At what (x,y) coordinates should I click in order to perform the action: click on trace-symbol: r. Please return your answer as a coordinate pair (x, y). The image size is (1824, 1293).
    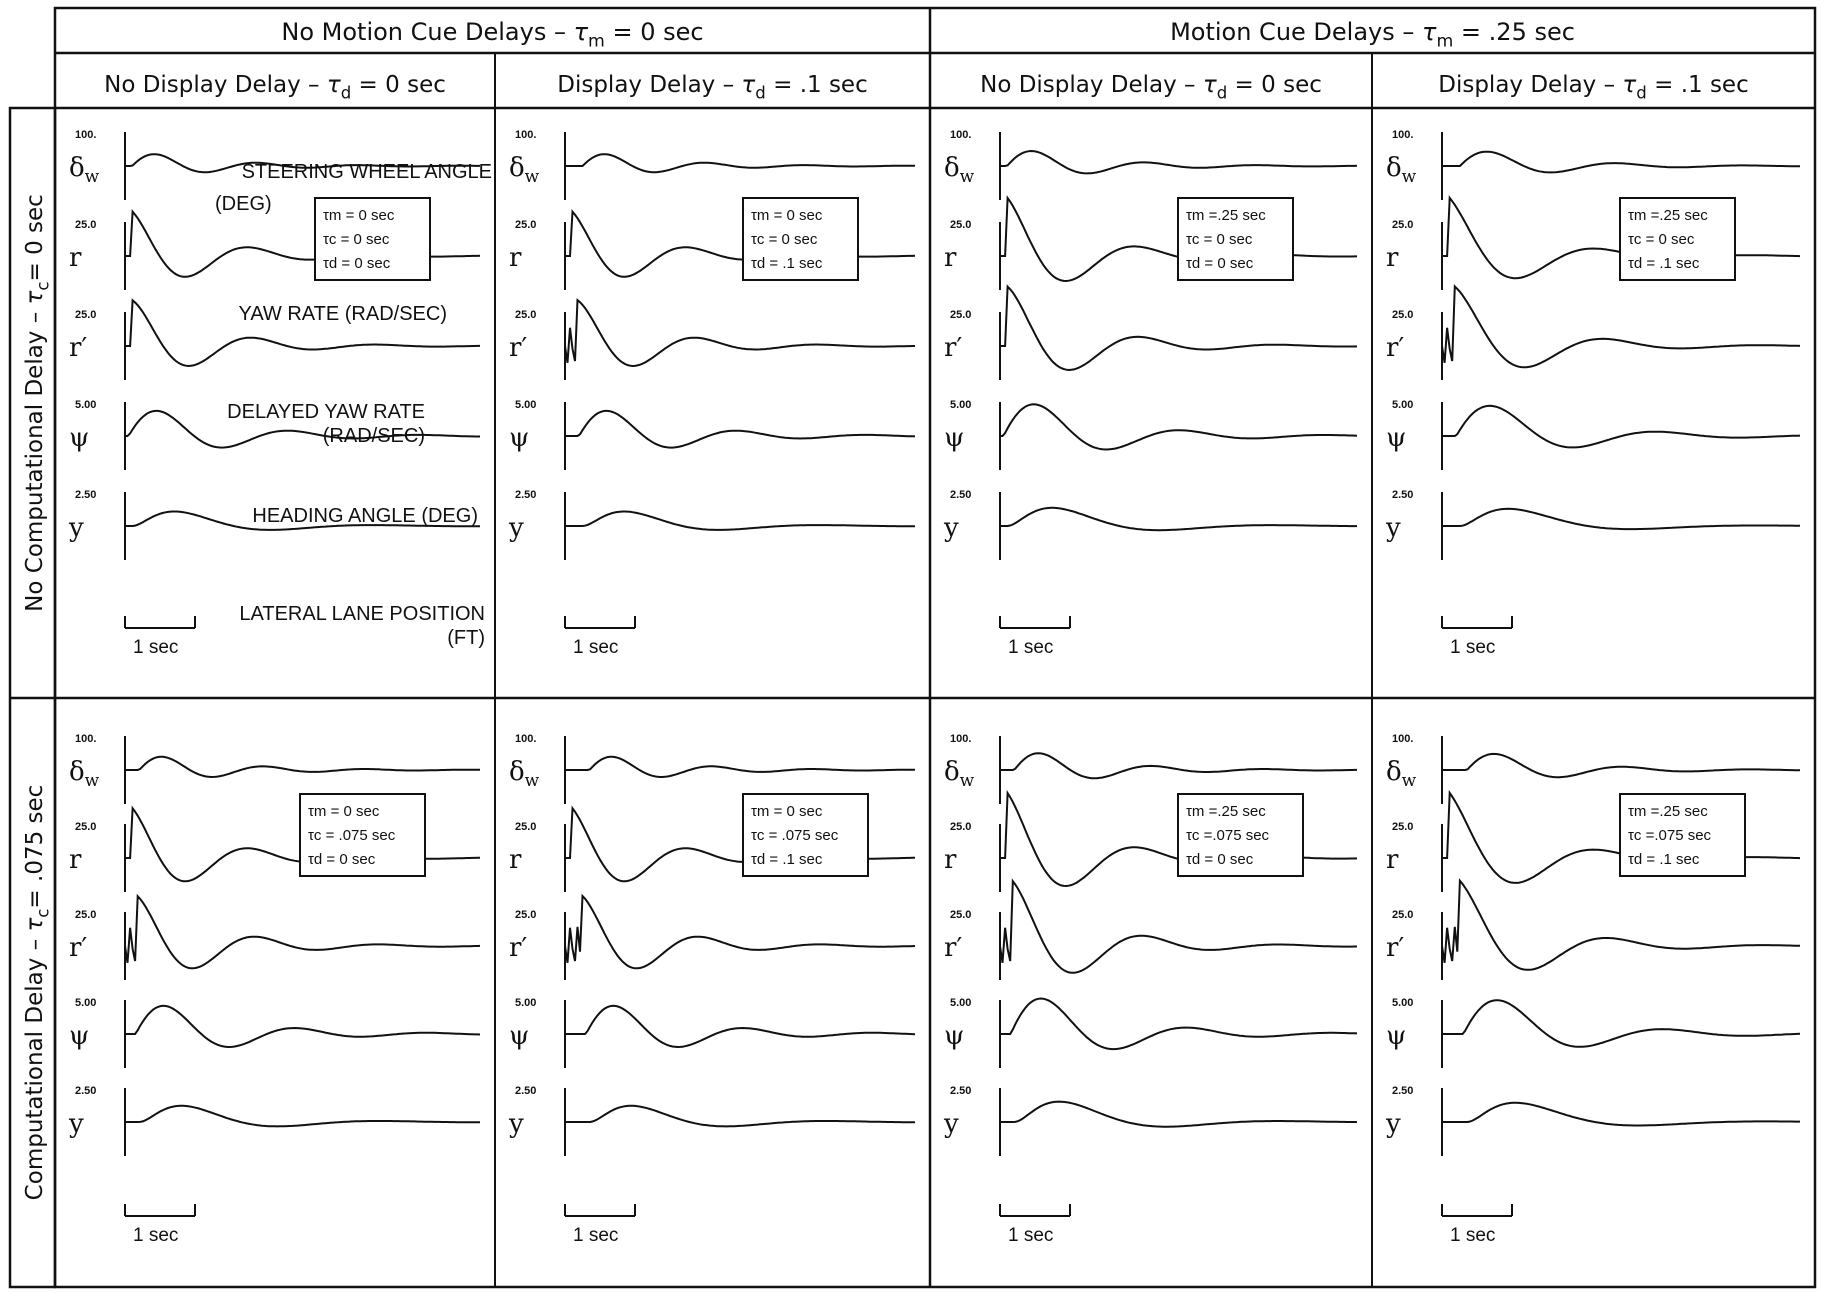
    Looking at the image, I should click on (75, 258).